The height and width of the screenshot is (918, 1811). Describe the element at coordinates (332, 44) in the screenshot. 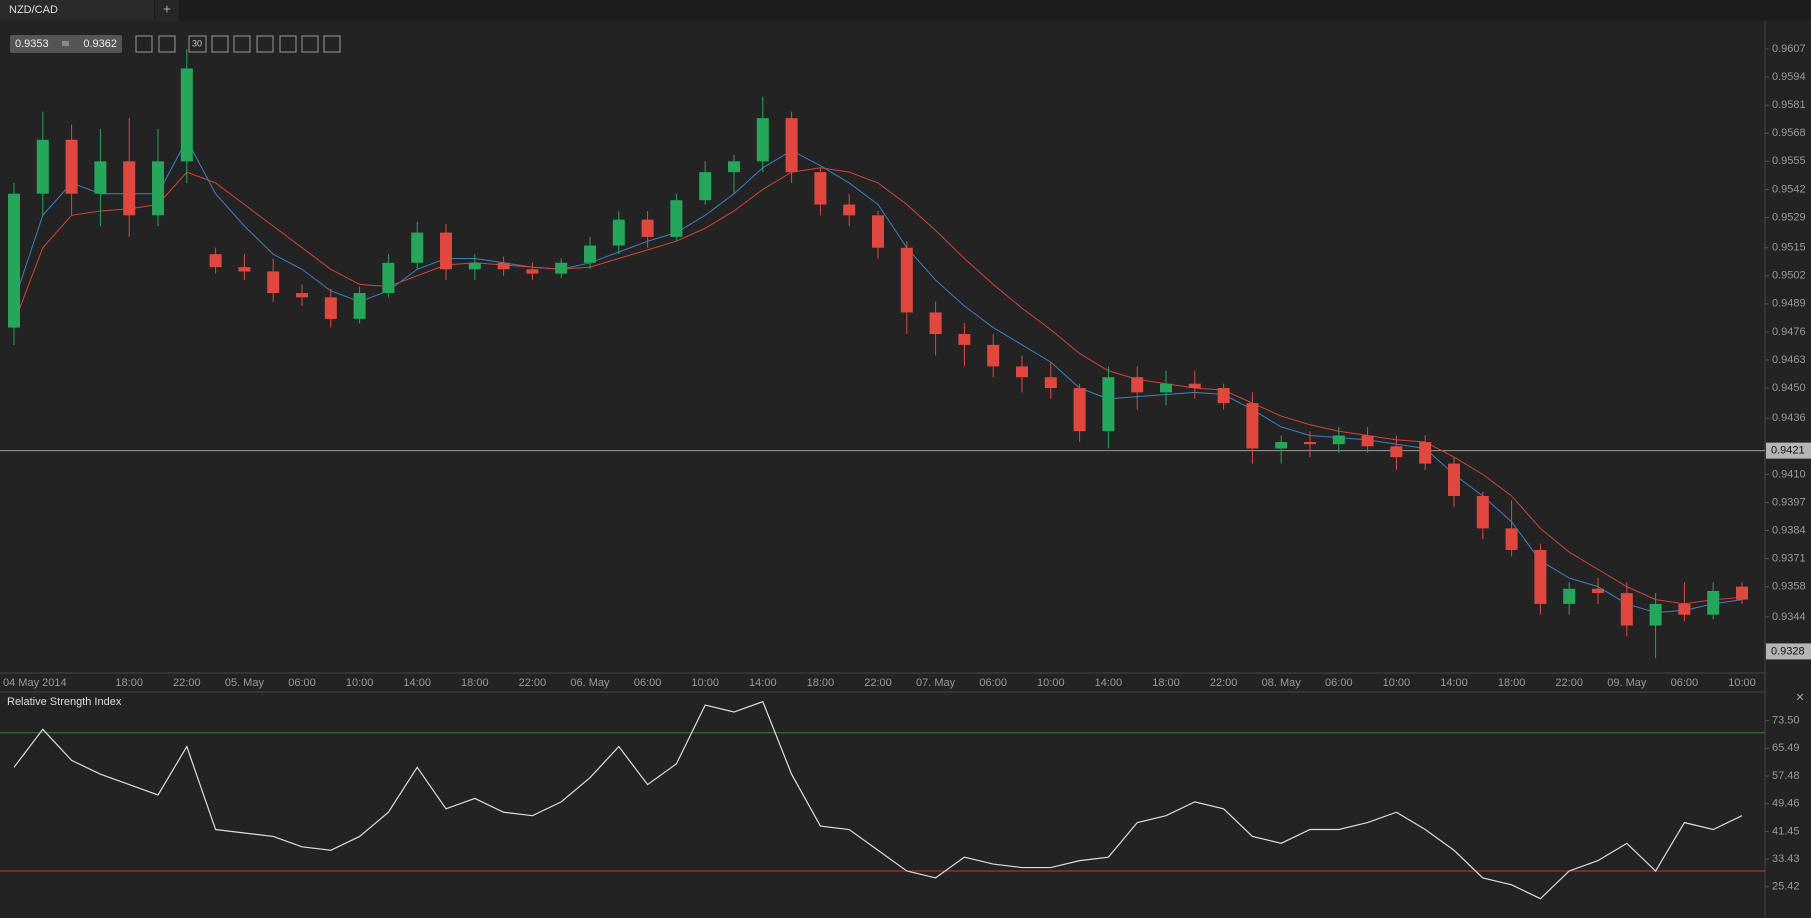

I see `draw` at that location.